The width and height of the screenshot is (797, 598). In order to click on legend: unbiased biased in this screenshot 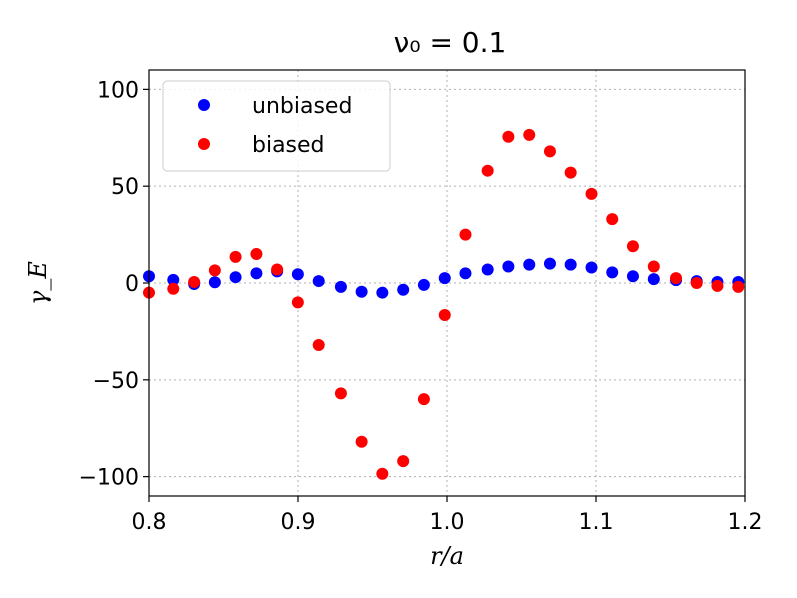, I will do `click(276, 126)`.